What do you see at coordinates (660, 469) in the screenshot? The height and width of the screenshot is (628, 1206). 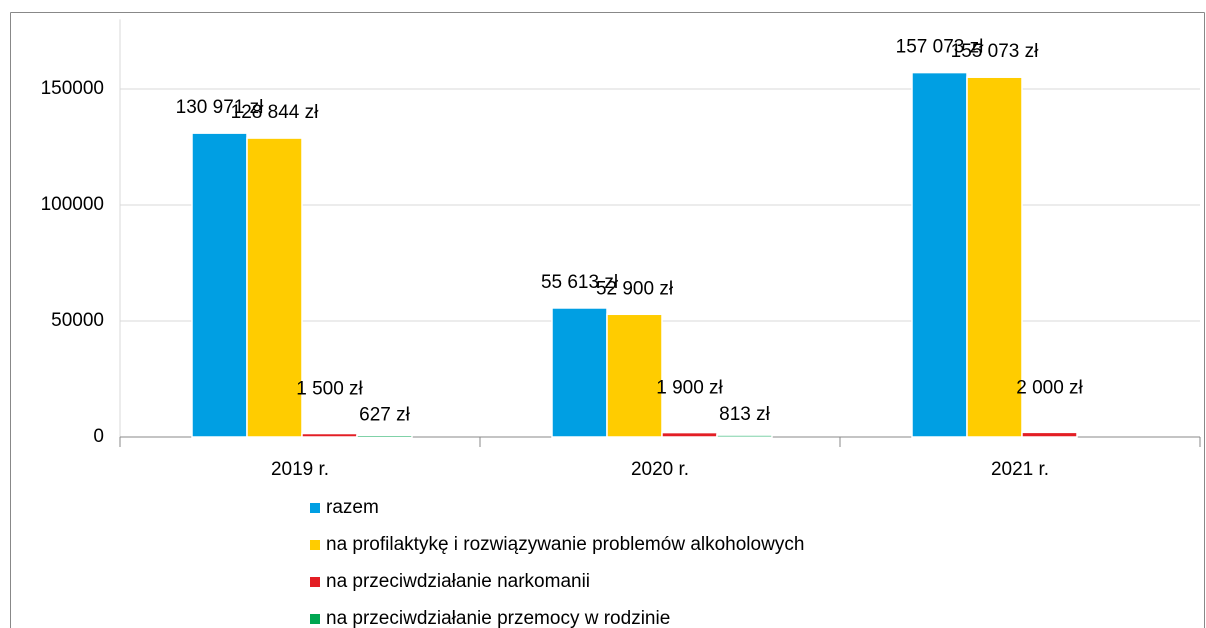 I see `x-tick-label: 2020 r.` at bounding box center [660, 469].